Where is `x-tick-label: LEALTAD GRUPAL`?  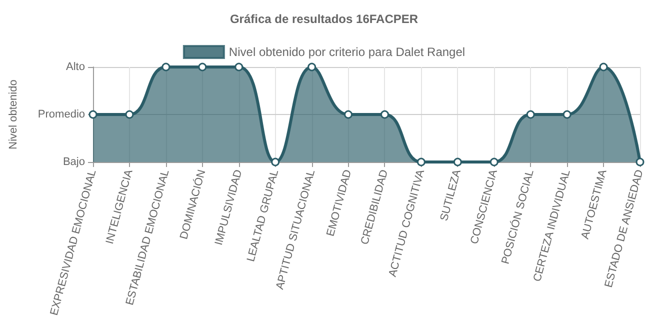
x-tick-label: LEALTAD GRUPAL is located at coordinates (263, 216).